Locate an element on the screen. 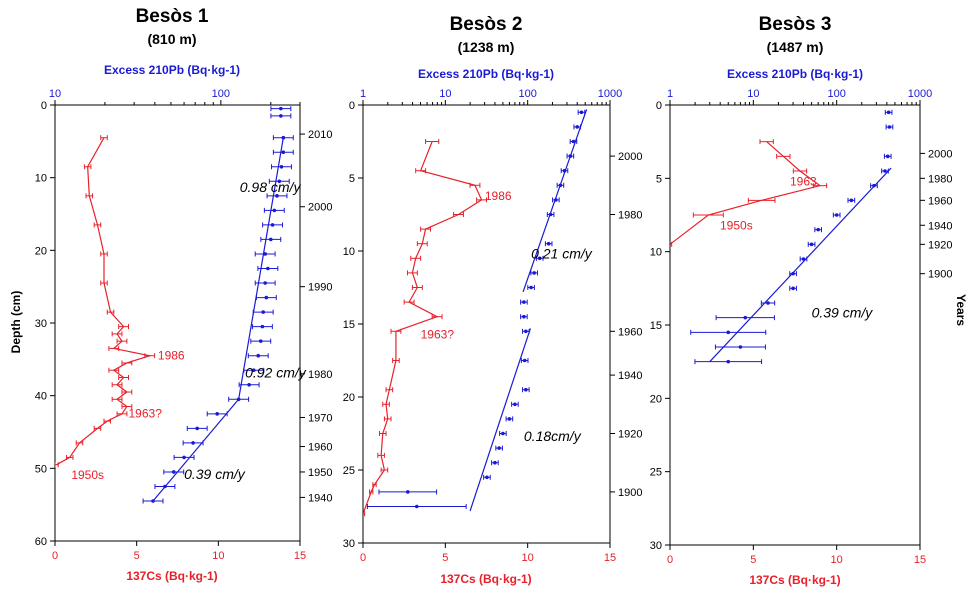 The image size is (973, 589). right-axis-label: Years is located at coordinates (961, 310).